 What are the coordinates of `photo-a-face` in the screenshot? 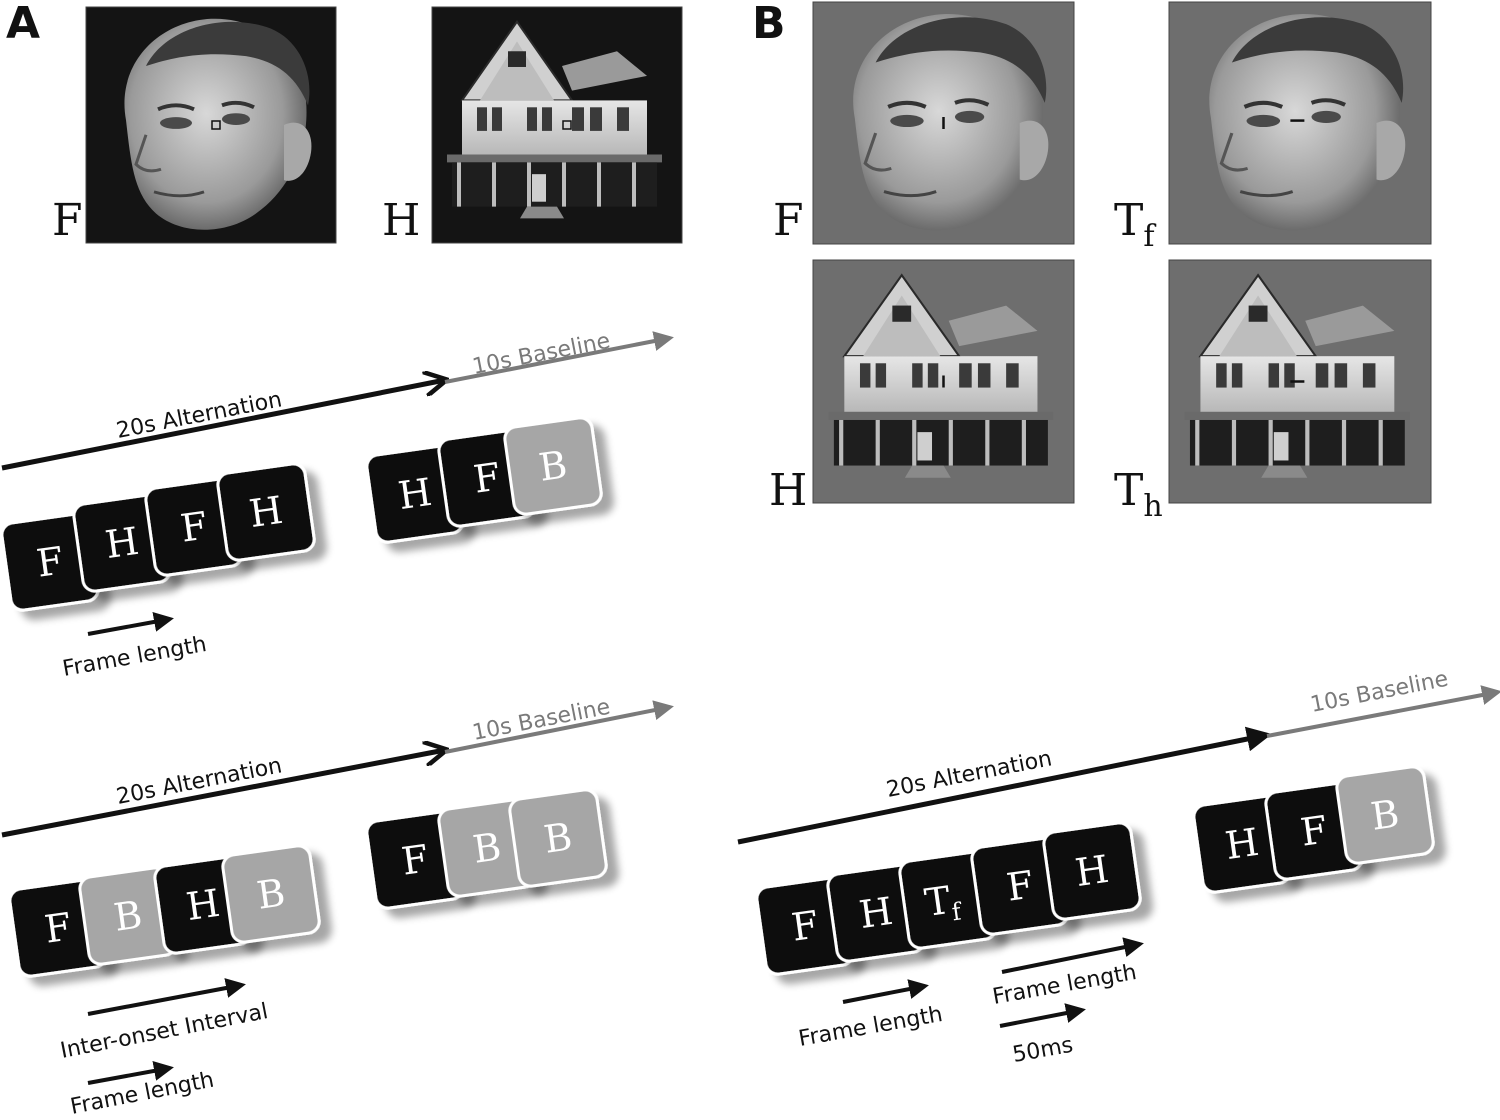 It's located at (211, 125).